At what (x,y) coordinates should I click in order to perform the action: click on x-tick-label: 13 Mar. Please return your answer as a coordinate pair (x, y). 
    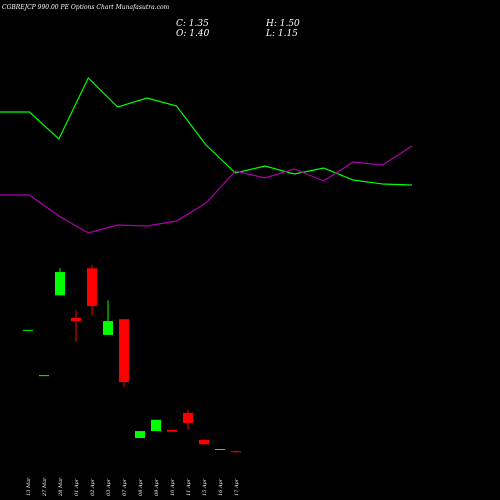
    Looking at the image, I should click on (29, 486).